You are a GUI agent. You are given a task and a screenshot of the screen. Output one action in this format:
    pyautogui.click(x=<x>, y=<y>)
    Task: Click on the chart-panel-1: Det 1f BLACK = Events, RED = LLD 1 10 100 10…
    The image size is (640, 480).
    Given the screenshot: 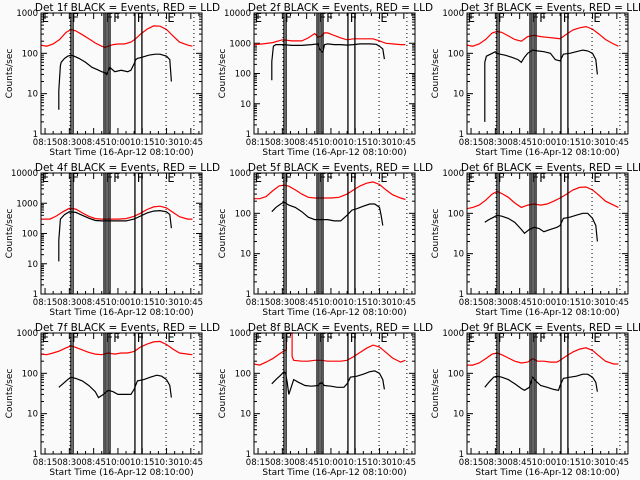 What is the action you would take?
    pyautogui.click(x=112, y=80)
    